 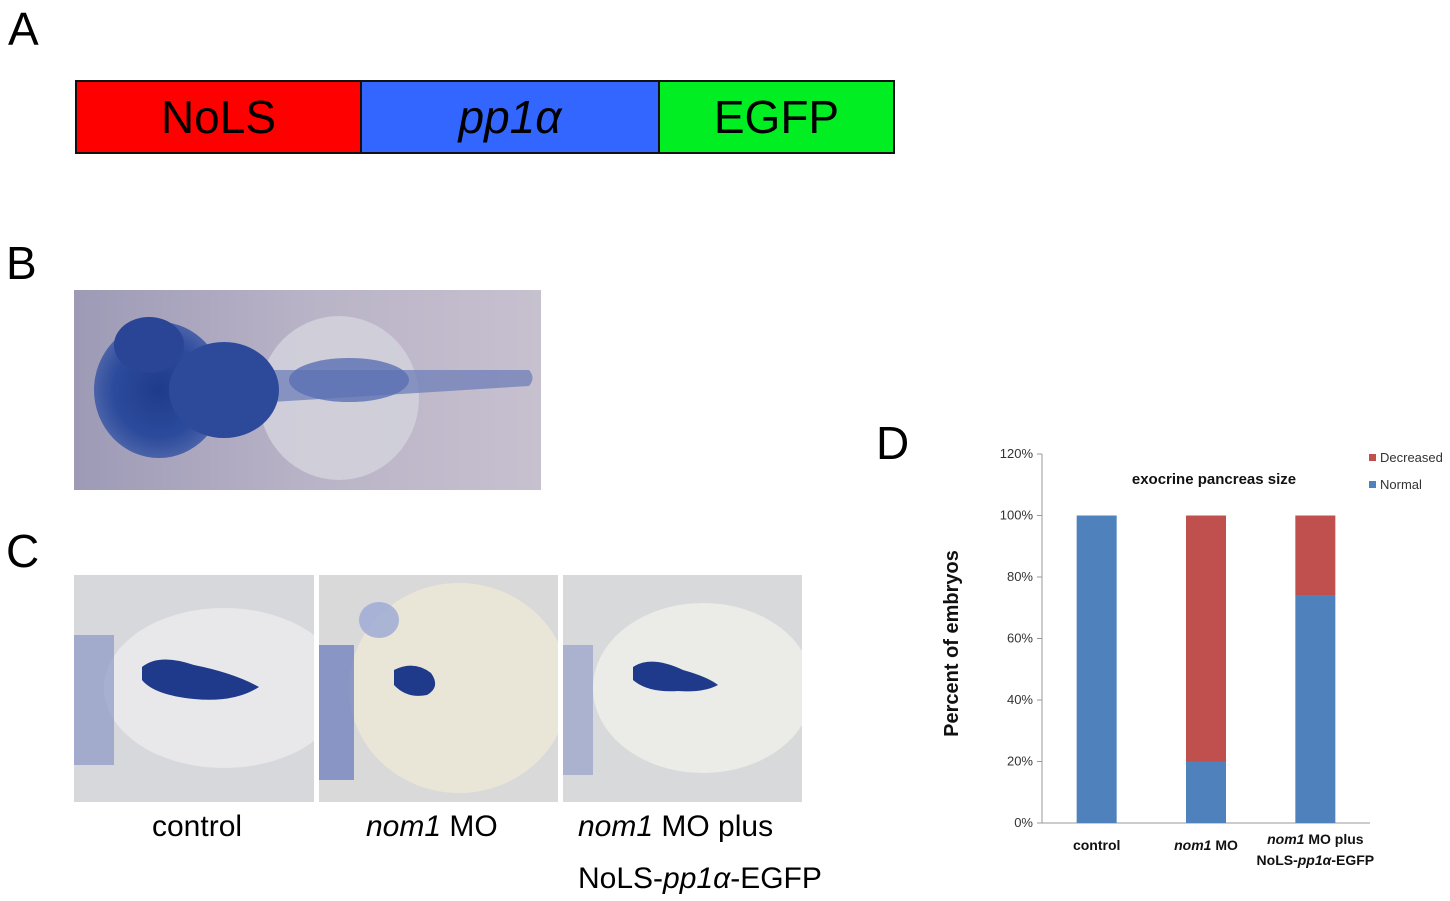 I want to click on caption-construct: NoLS-pp1α-EGFP, so click(x=700, y=879).